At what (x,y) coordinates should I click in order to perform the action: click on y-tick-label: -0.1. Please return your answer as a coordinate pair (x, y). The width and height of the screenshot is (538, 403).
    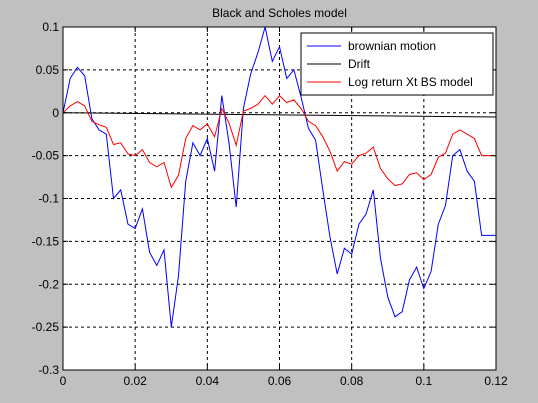
    Looking at the image, I should click on (48, 199).